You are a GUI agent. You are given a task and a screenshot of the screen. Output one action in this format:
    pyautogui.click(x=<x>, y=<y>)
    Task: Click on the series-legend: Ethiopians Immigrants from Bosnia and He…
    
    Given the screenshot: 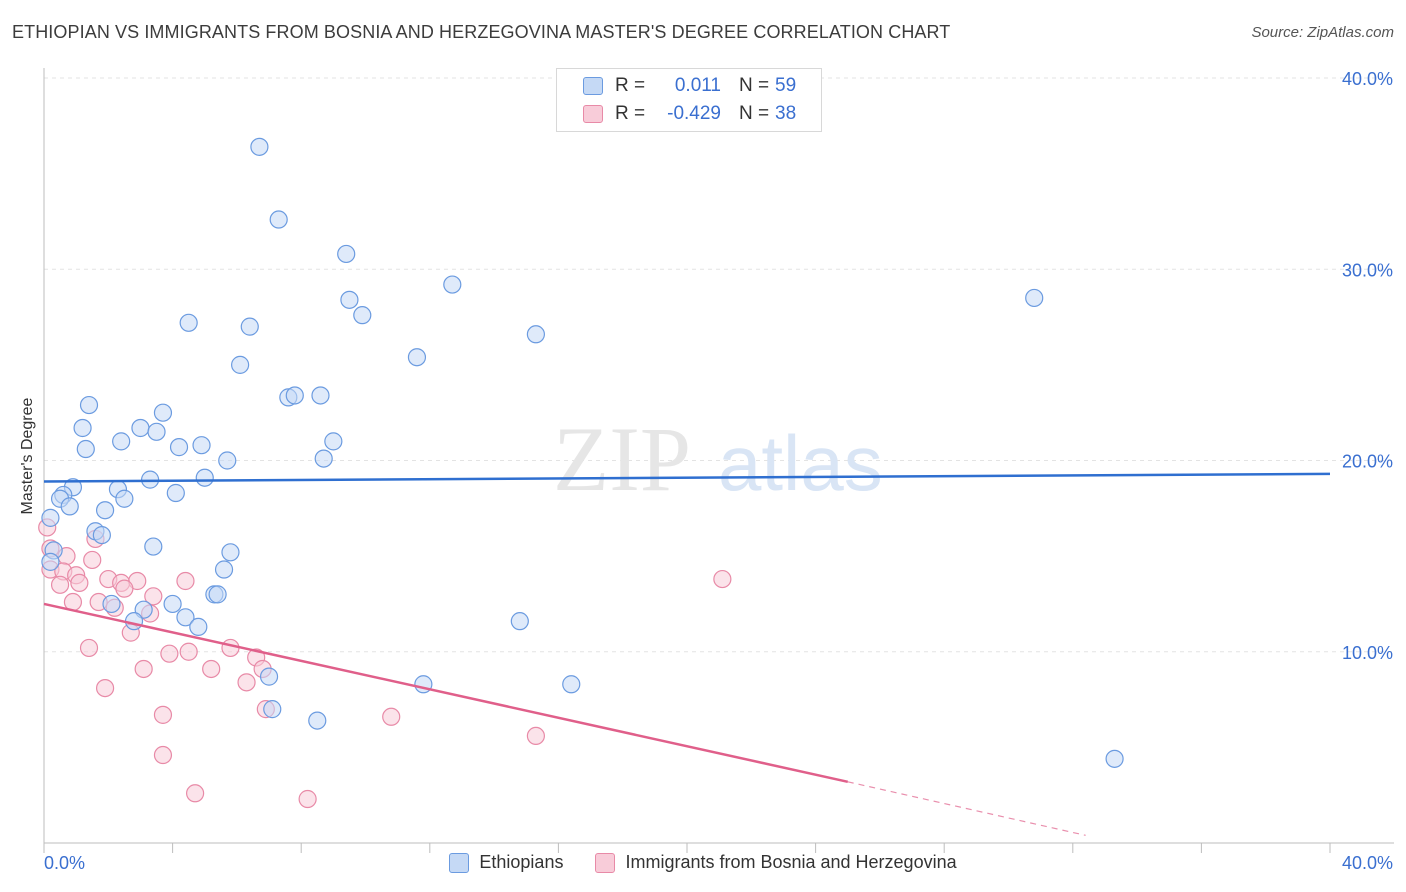 What is the action you would take?
    pyautogui.click(x=703, y=862)
    